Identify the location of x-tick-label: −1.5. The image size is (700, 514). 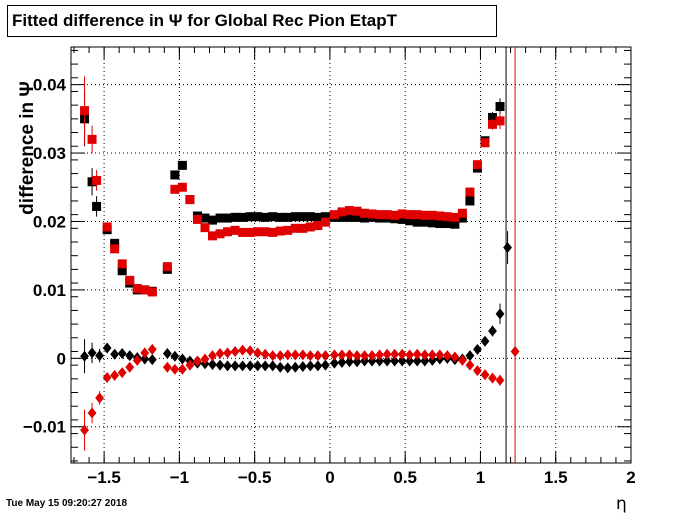
(104, 477).